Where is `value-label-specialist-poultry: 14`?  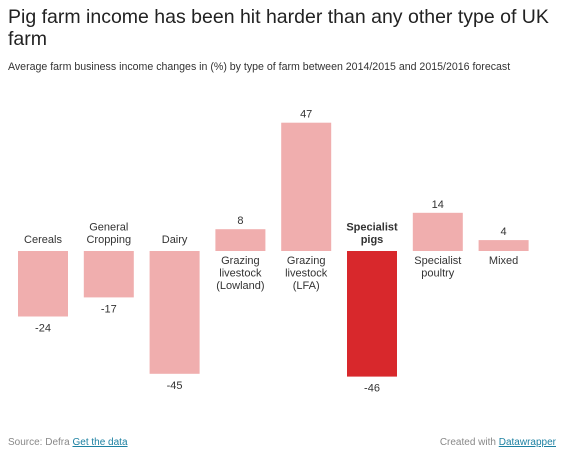
value-label-specialist-poultry: 14 is located at coordinates (438, 205).